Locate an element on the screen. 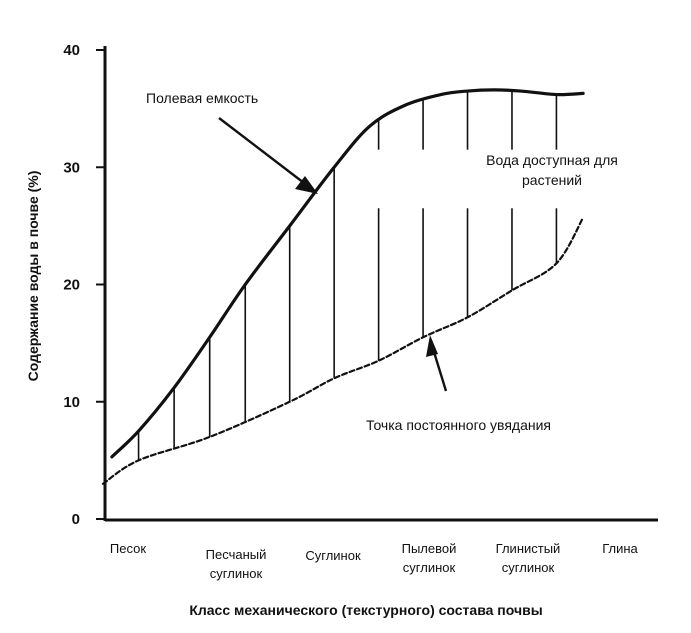 The height and width of the screenshot is (633, 691). y-tick-label-0: 0 is located at coordinates (76, 519).